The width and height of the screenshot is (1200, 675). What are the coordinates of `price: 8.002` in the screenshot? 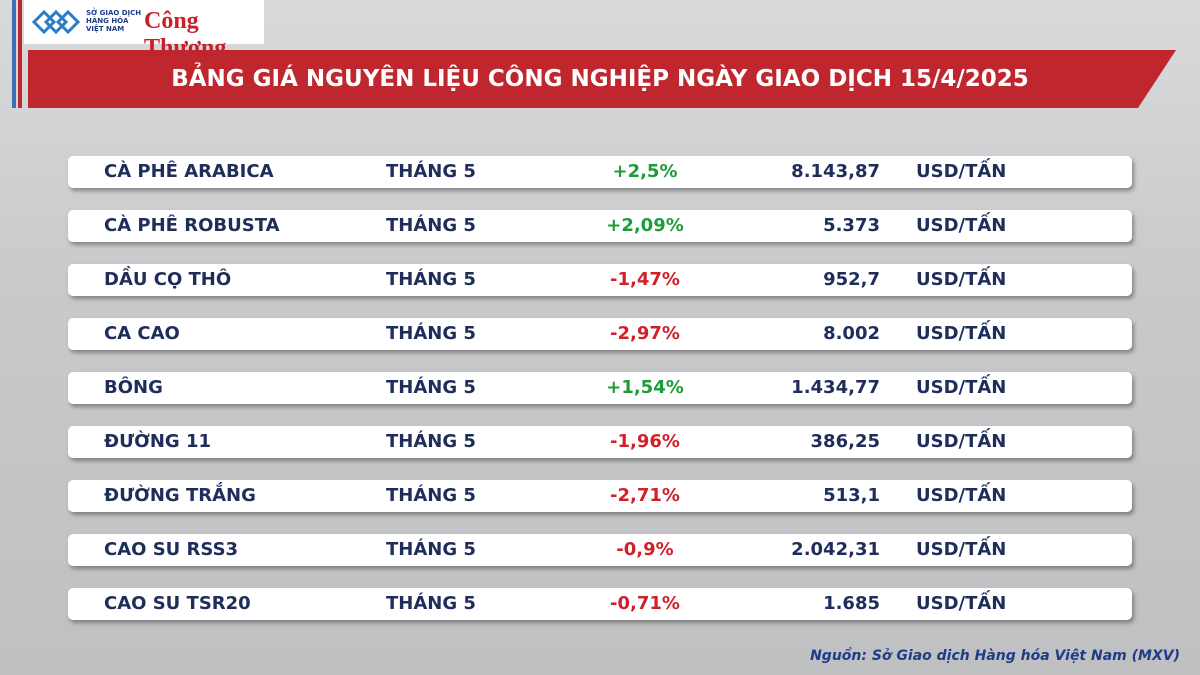 It's located at (851, 333).